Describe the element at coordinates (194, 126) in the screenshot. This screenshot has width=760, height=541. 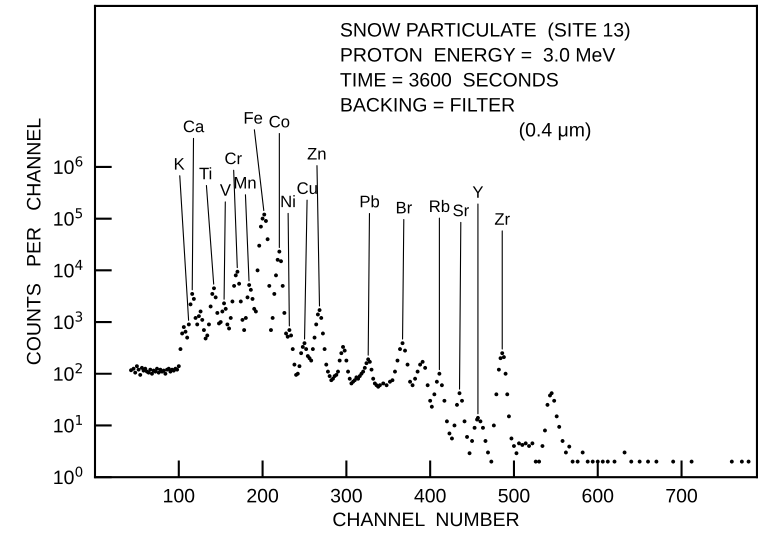
I see `annotation: Ca` at that location.